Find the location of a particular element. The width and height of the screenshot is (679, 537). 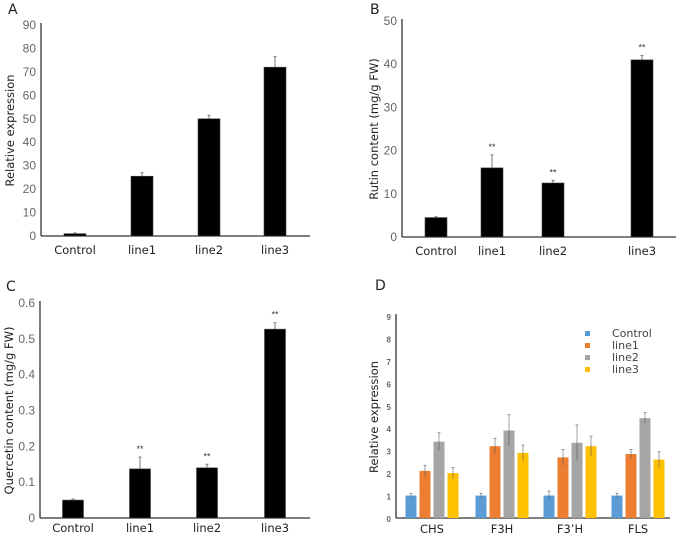

x-tick-label: CHS is located at coordinates (432, 529).